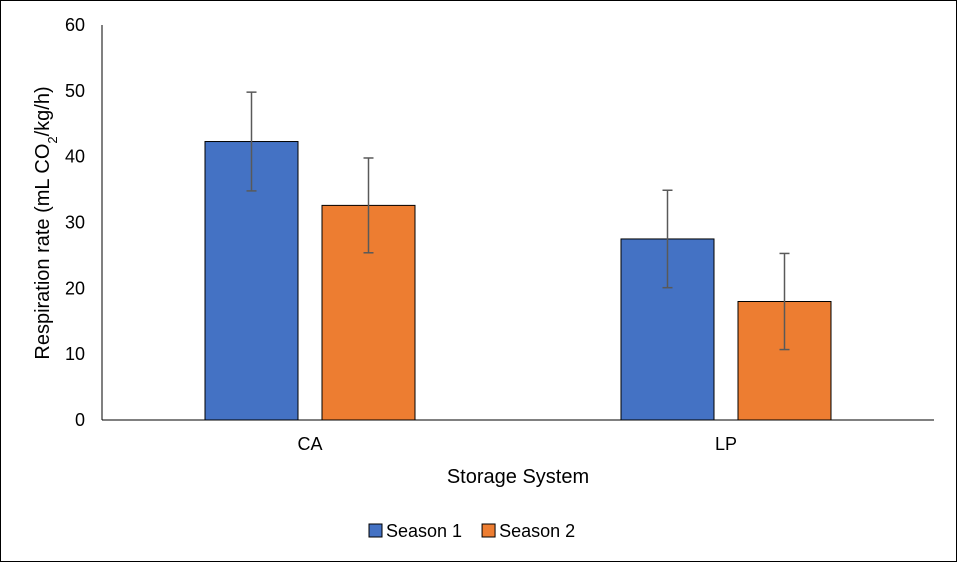 This screenshot has width=957, height=563. What do you see at coordinates (75, 91) in the screenshot?
I see `y-tick-label: 50` at bounding box center [75, 91].